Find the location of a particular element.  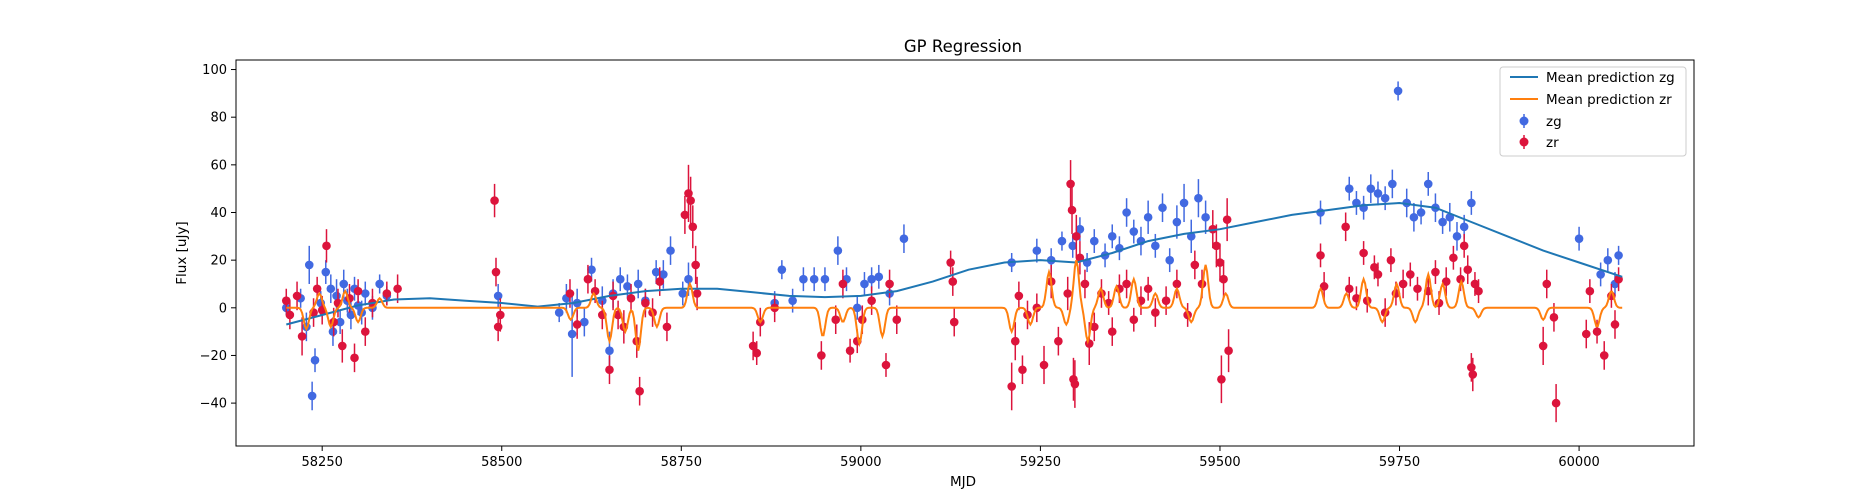

y-axis: −40 −20 0 20 40 60 80 100 is located at coordinates (218, 237).